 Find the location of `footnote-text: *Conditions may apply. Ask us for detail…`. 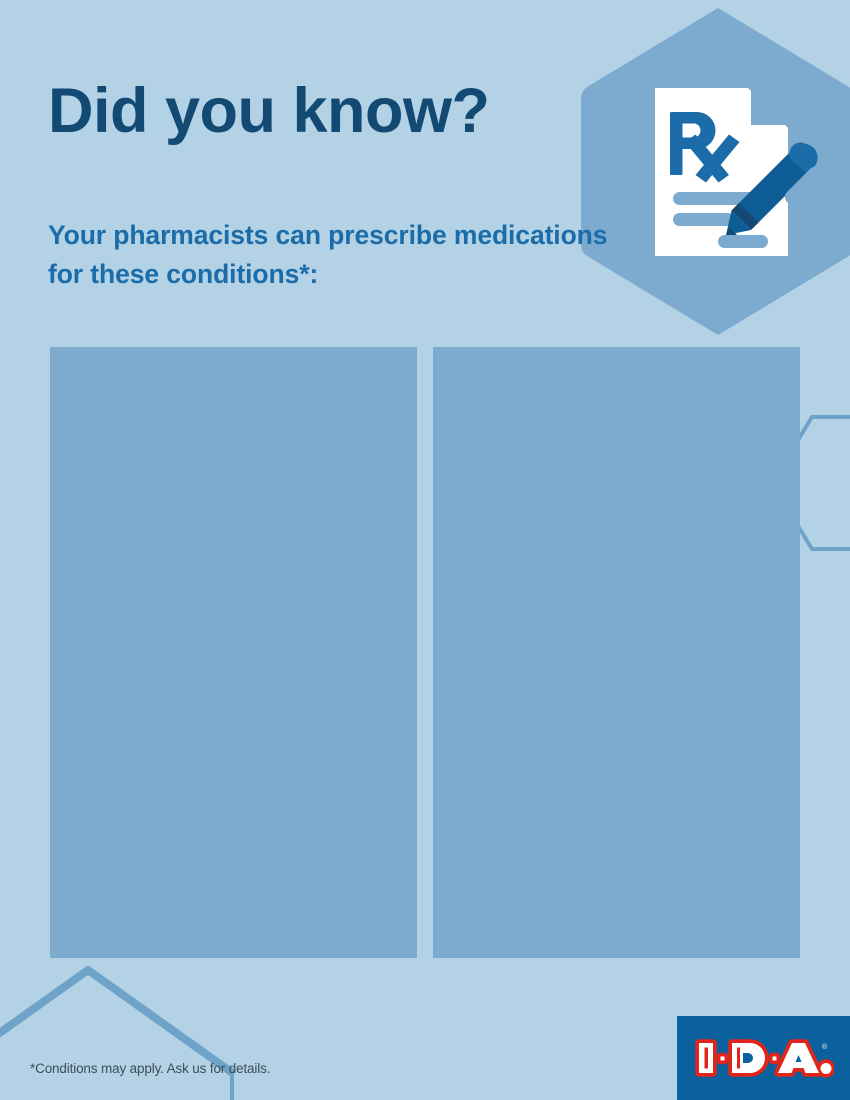

footnote-text: *Conditions may apply. Ask us for detail… is located at coordinates (150, 1068).